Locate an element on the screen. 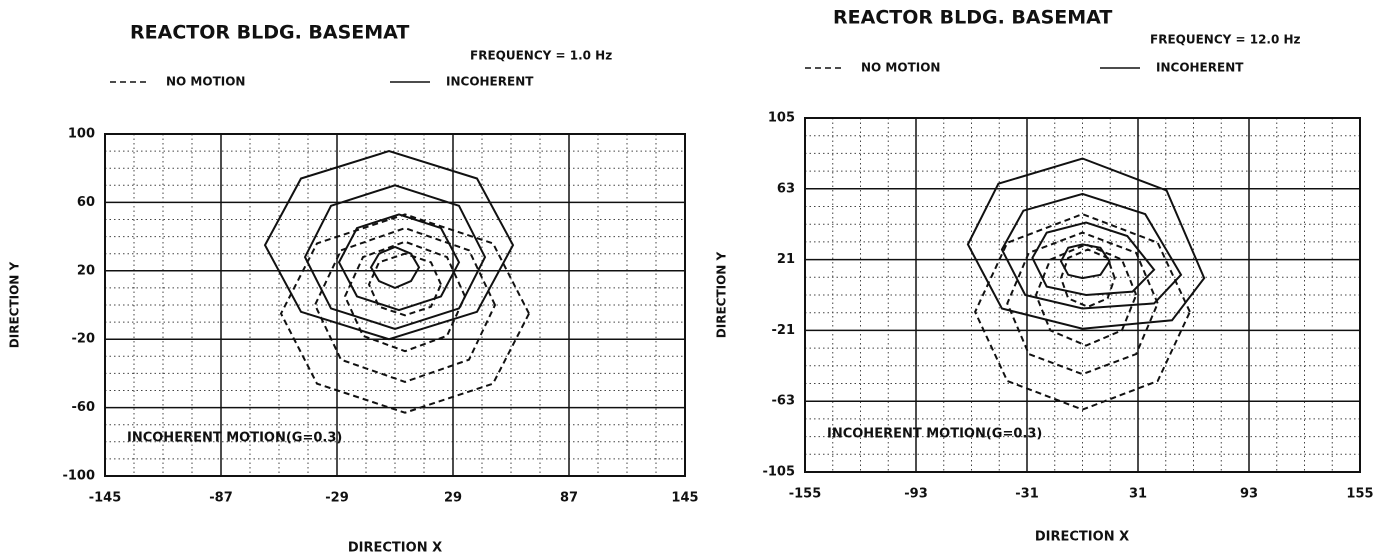  y-tick-label: -63 is located at coordinates (784, 401).